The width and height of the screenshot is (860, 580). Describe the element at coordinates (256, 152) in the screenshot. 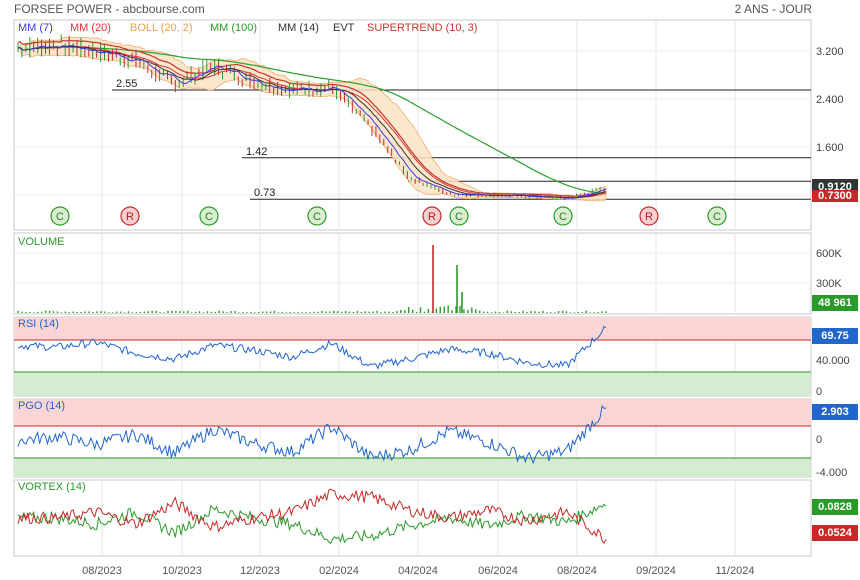

I see `level-label: 1.42` at that location.